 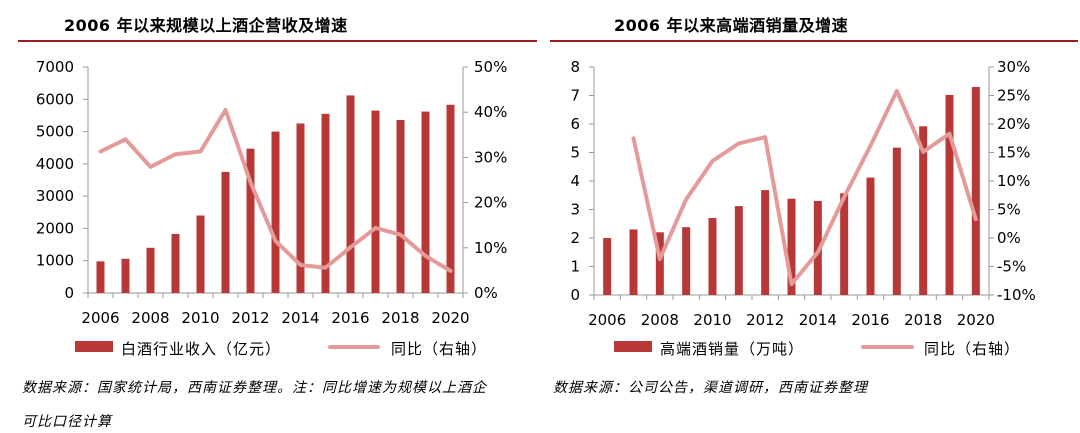 I want to click on right-y-tick-label: 25%, so click(x=1013, y=96).